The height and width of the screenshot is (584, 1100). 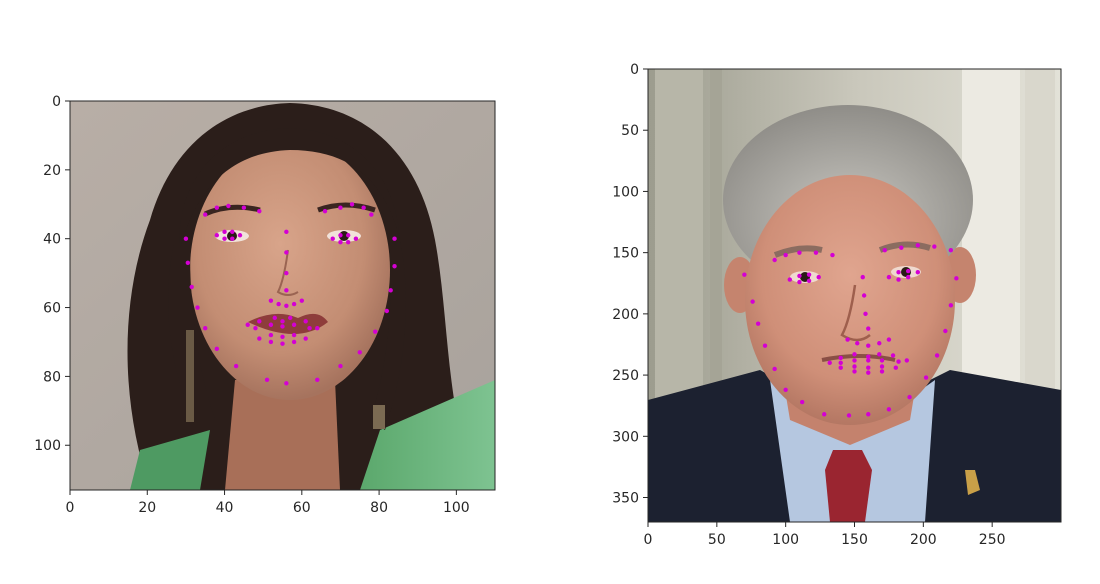 What do you see at coordinates (625, 192) in the screenshot?
I see `right-y-tick-label: 100` at bounding box center [625, 192].